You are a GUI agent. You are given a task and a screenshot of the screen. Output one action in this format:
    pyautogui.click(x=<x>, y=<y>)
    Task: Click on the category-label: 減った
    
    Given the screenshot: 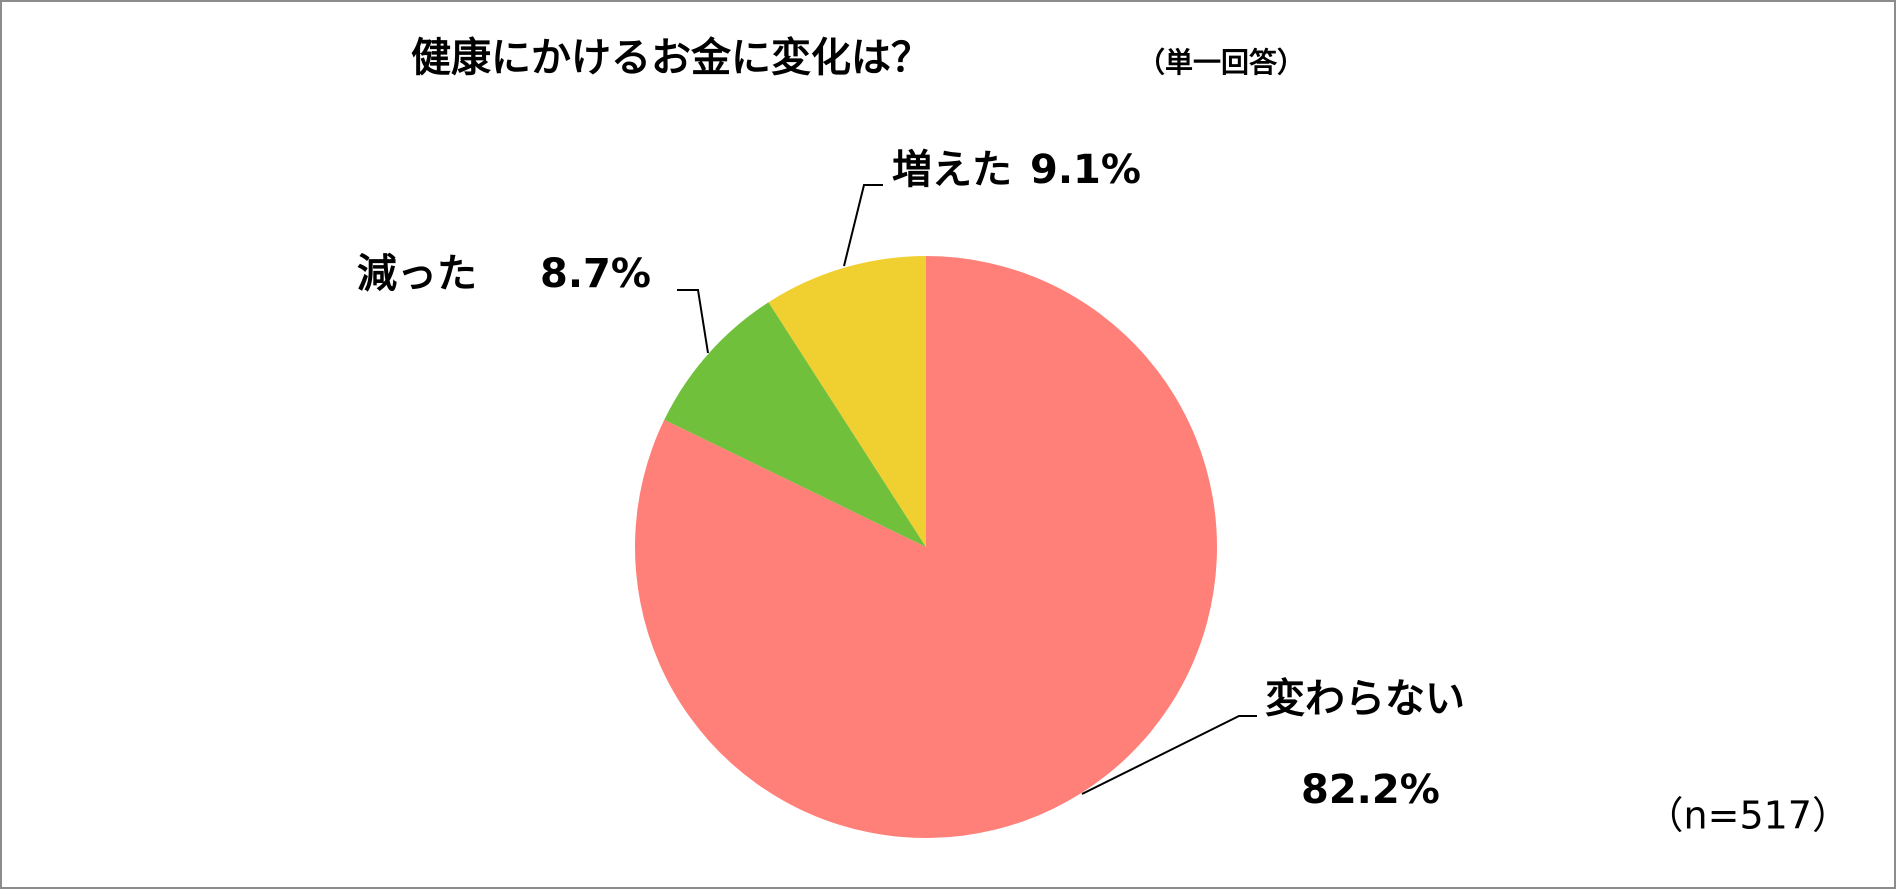 What is the action you would take?
    pyautogui.click(x=417, y=274)
    